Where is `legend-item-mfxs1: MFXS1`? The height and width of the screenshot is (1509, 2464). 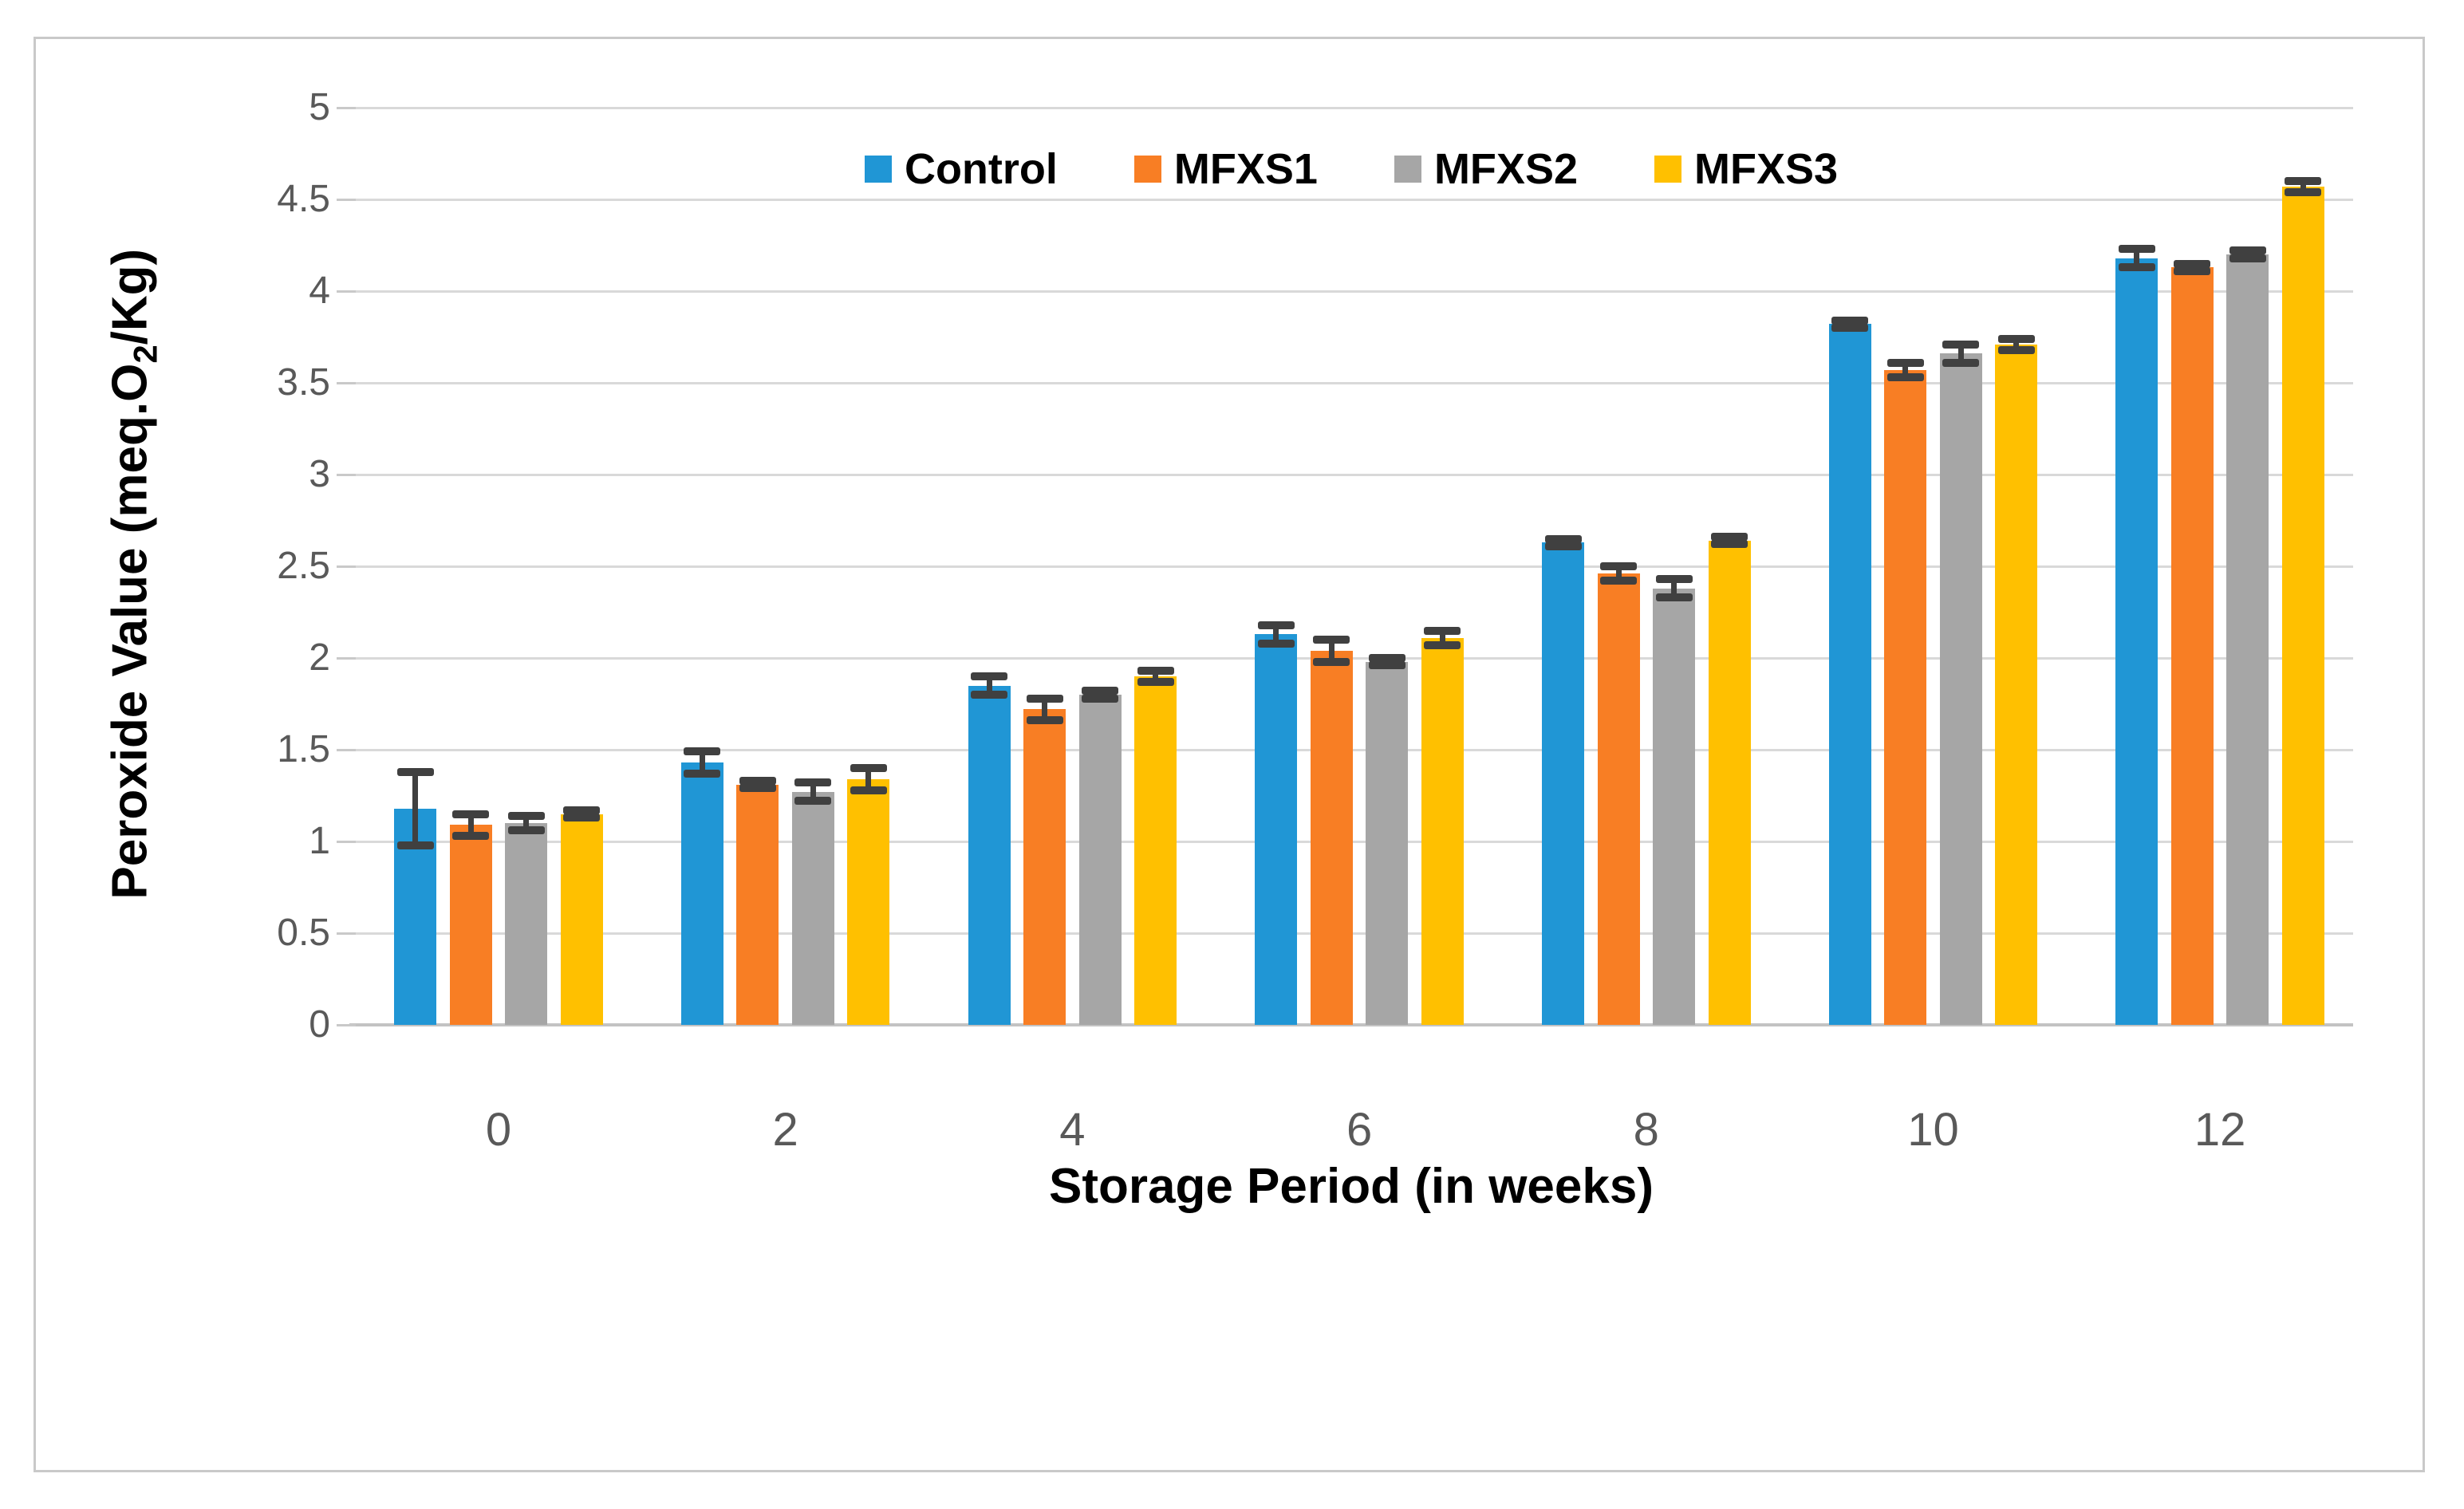 legend-item-mfxs1: MFXS1 is located at coordinates (1225, 169).